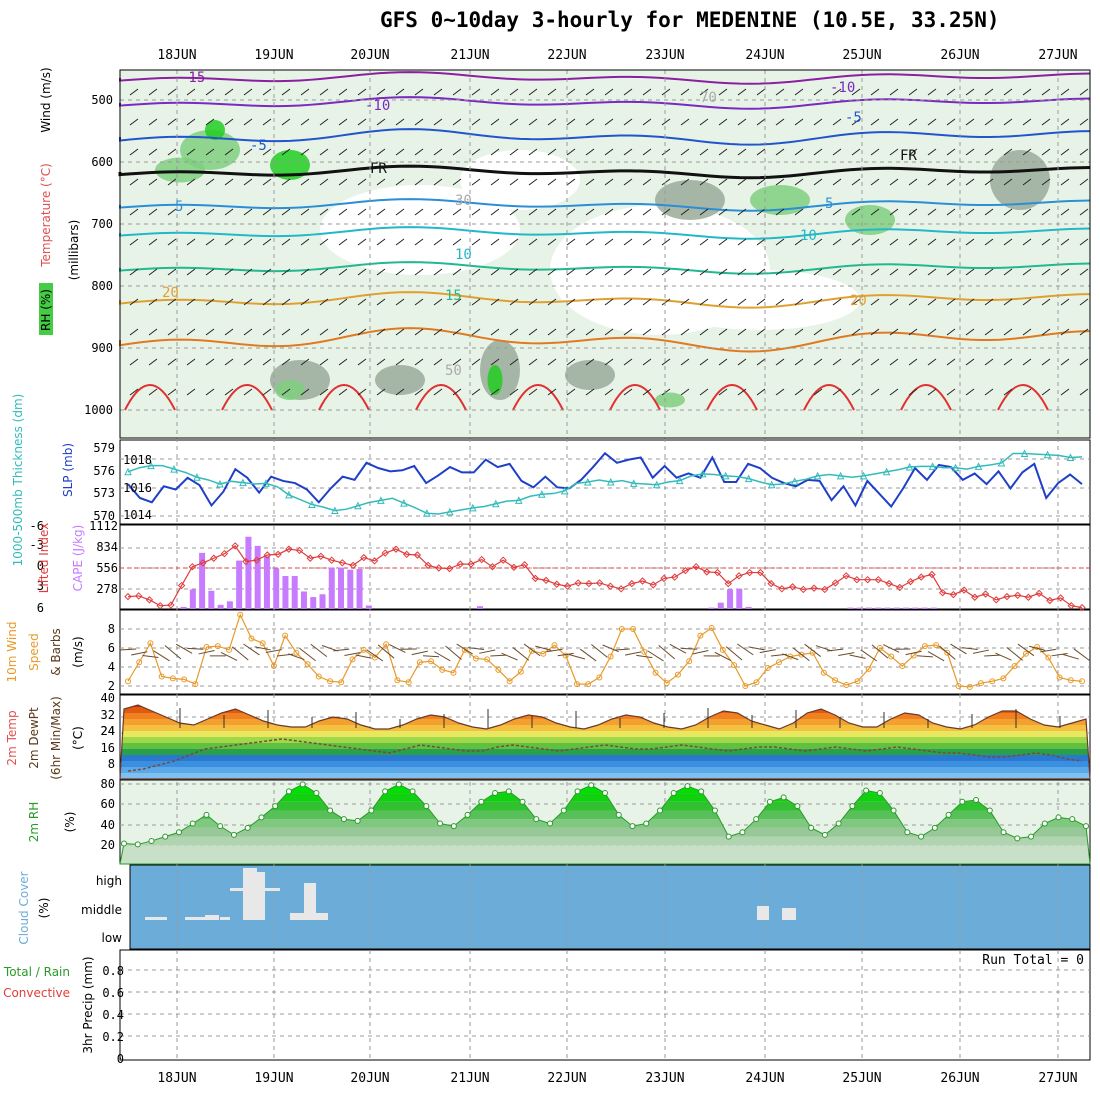 The height and width of the screenshot is (1100, 1100). What do you see at coordinates (605, 728) in the screenshot?
I see `temp-band` at bounding box center [605, 728].